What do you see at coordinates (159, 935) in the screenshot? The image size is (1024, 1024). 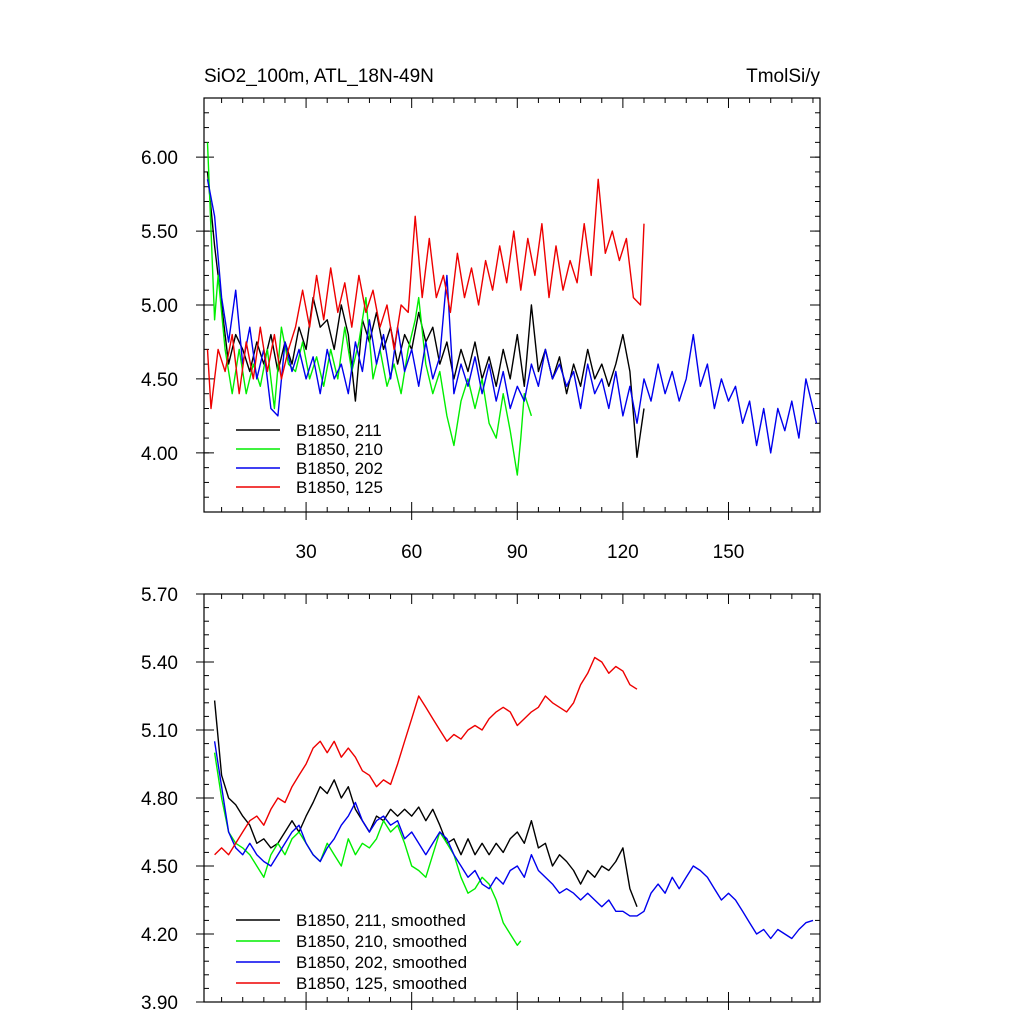 I see `bottom-y-tick-label: 4.20` at bounding box center [159, 935].